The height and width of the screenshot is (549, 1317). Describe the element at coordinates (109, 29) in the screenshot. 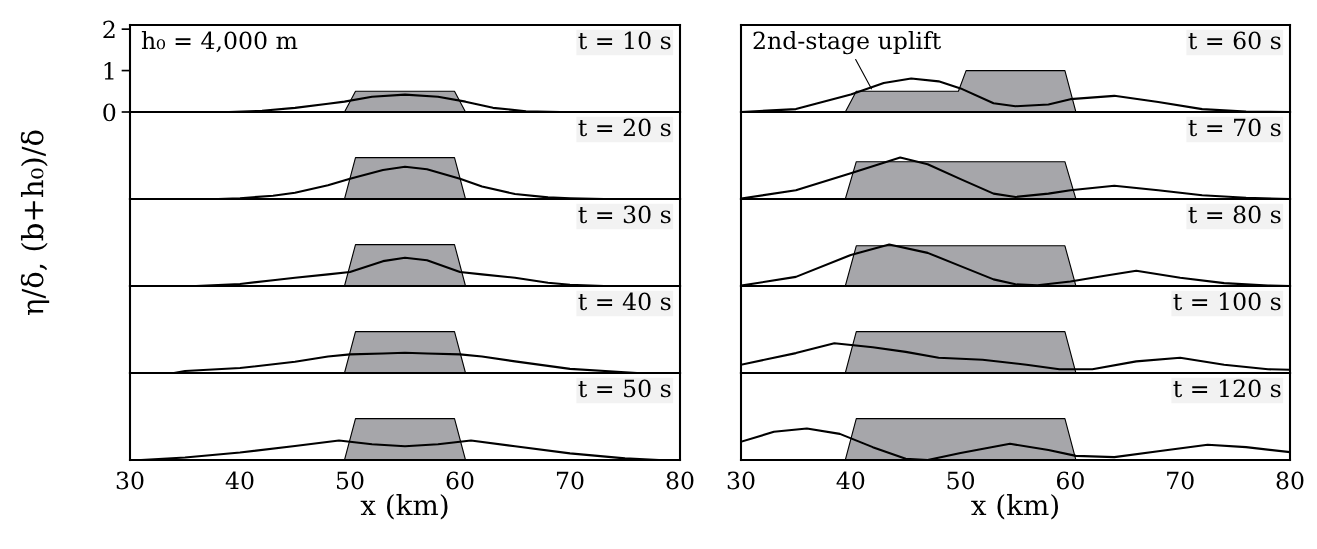

I see `y-tick-label: 2` at that location.